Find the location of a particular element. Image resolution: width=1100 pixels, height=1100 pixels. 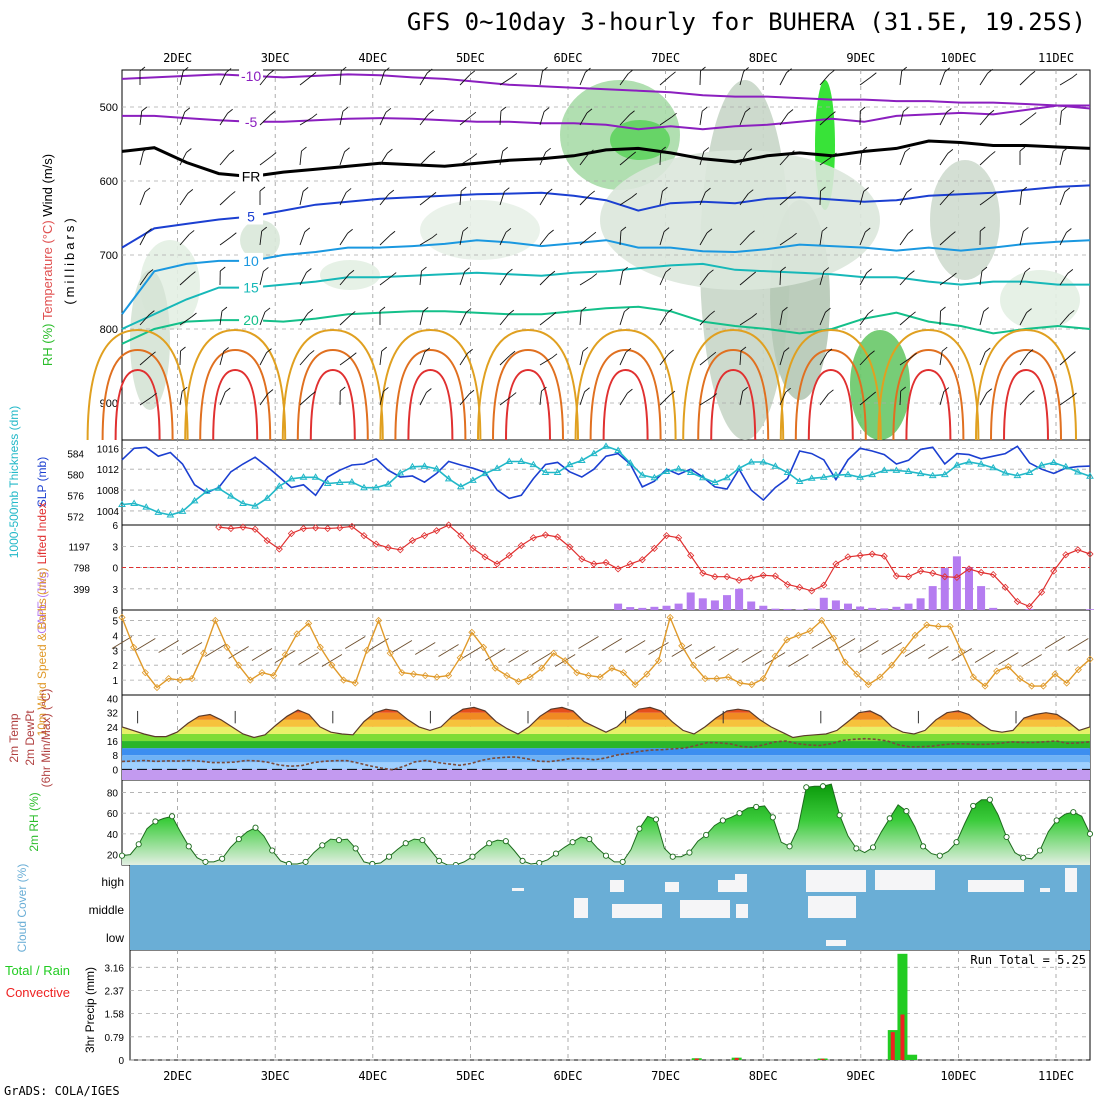

rh-blob is located at coordinates (260, 240).